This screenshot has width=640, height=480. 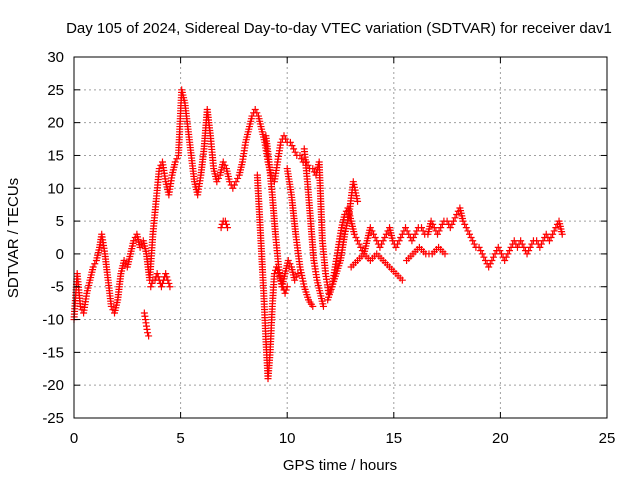 I want to click on y-tick-label: 10, so click(x=55, y=188).